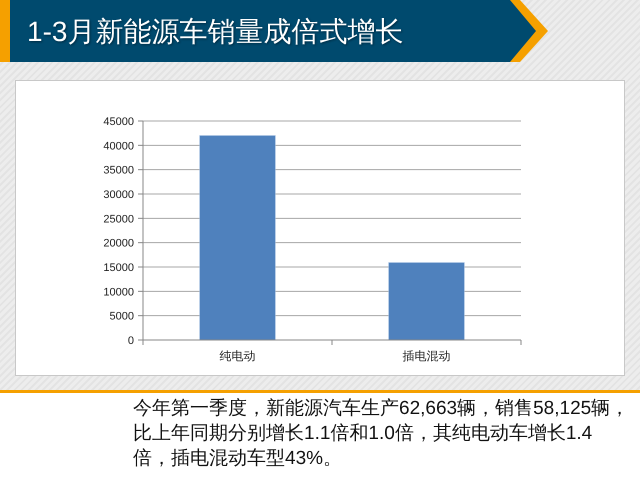 The image size is (640, 480). What do you see at coordinates (122, 316) in the screenshot?
I see `y-tick-label: 5000` at bounding box center [122, 316].